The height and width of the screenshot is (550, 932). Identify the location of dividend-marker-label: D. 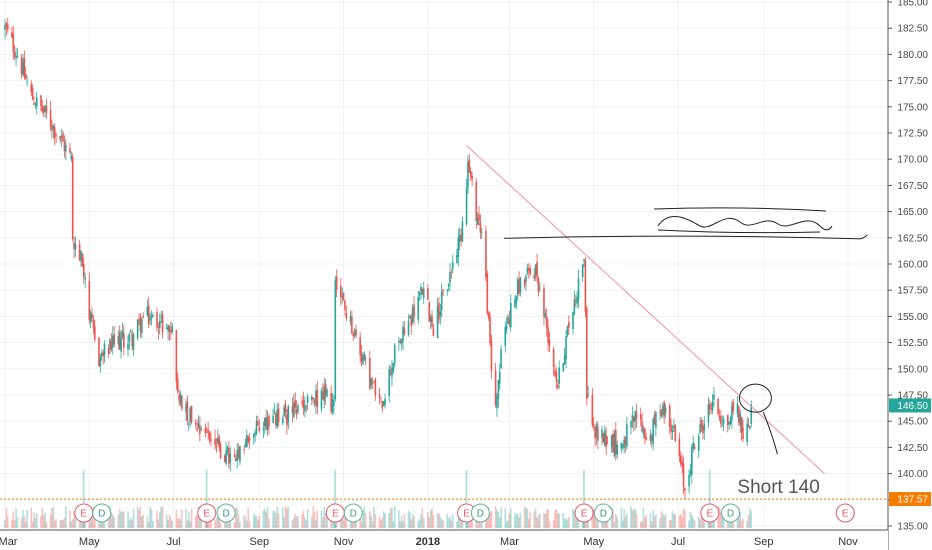
(353, 514).